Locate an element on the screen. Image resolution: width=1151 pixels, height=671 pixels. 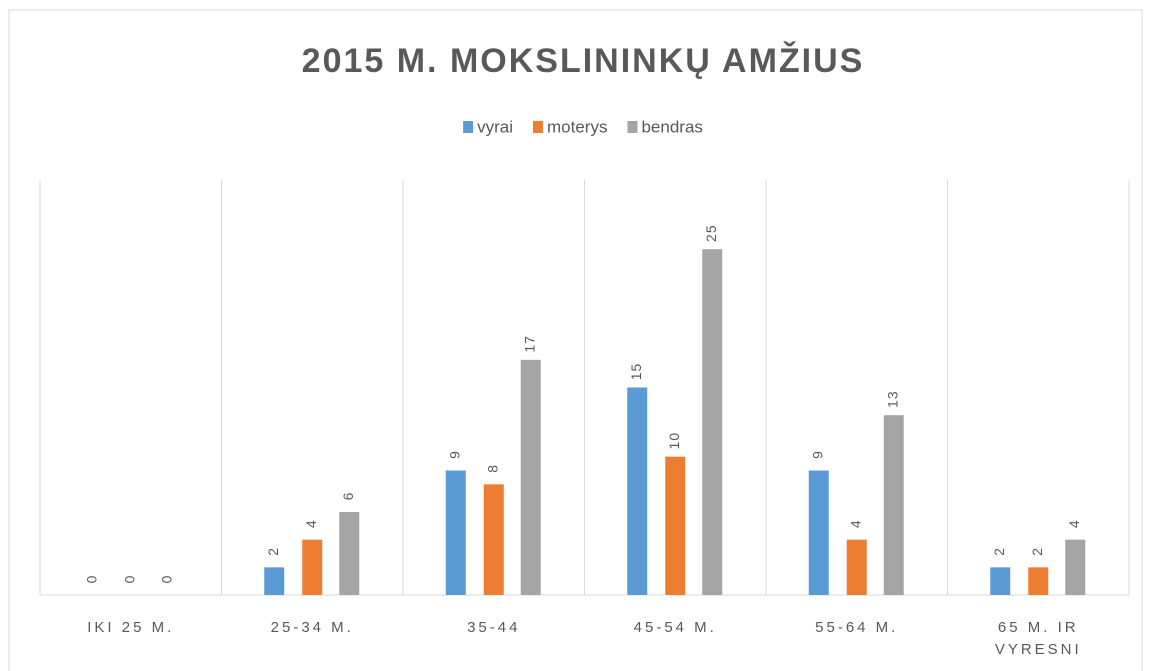
x-tick-label: 25-34 M. is located at coordinates (312, 627).